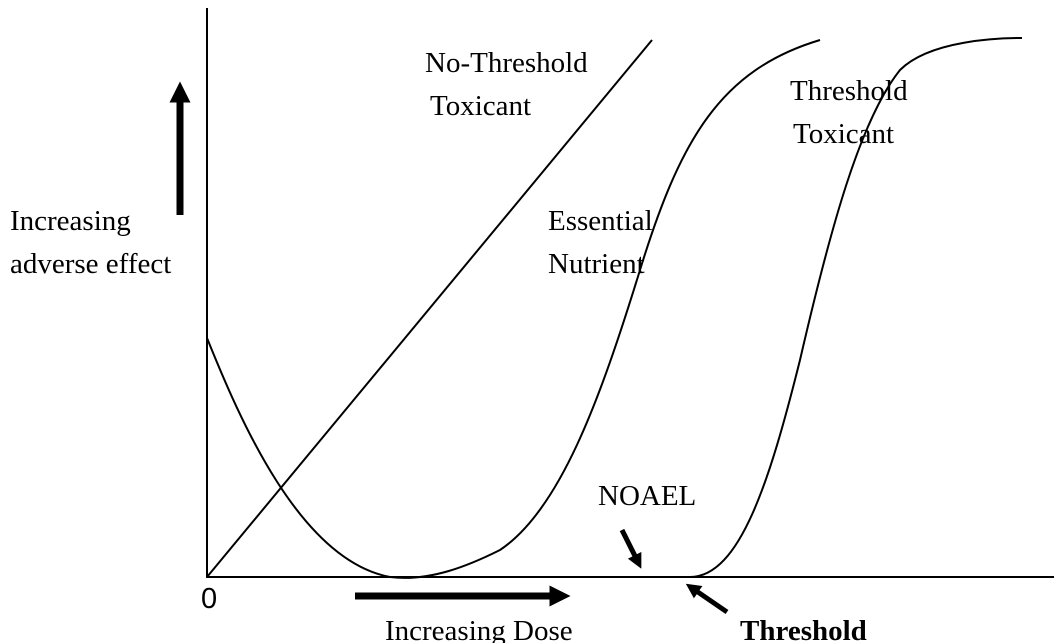 The width and height of the screenshot is (1054, 643). I want to click on y-axis-label: adverse effect, so click(90, 264).